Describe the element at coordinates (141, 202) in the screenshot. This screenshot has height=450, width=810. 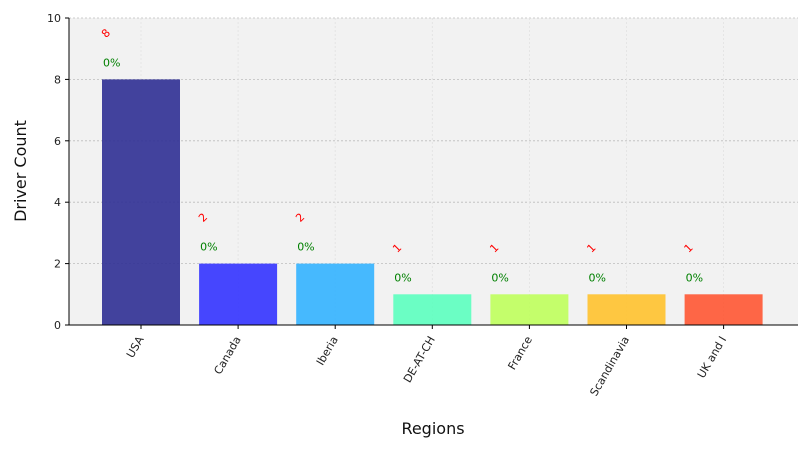
I see `bar-usa` at that location.